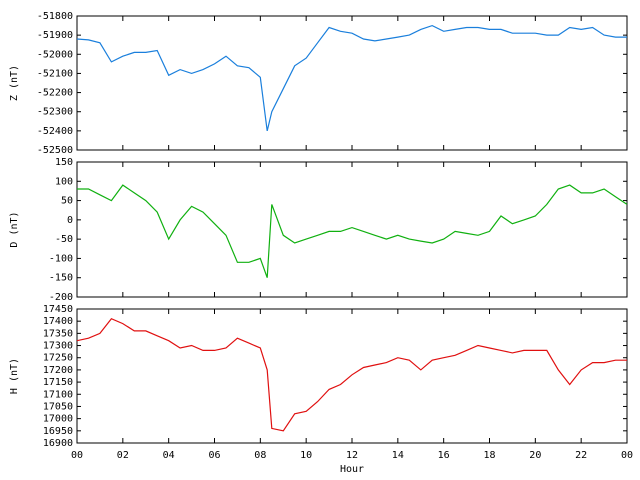  What do you see at coordinates (214, 455) in the screenshot?
I see `x-tick-label: 06` at bounding box center [214, 455].